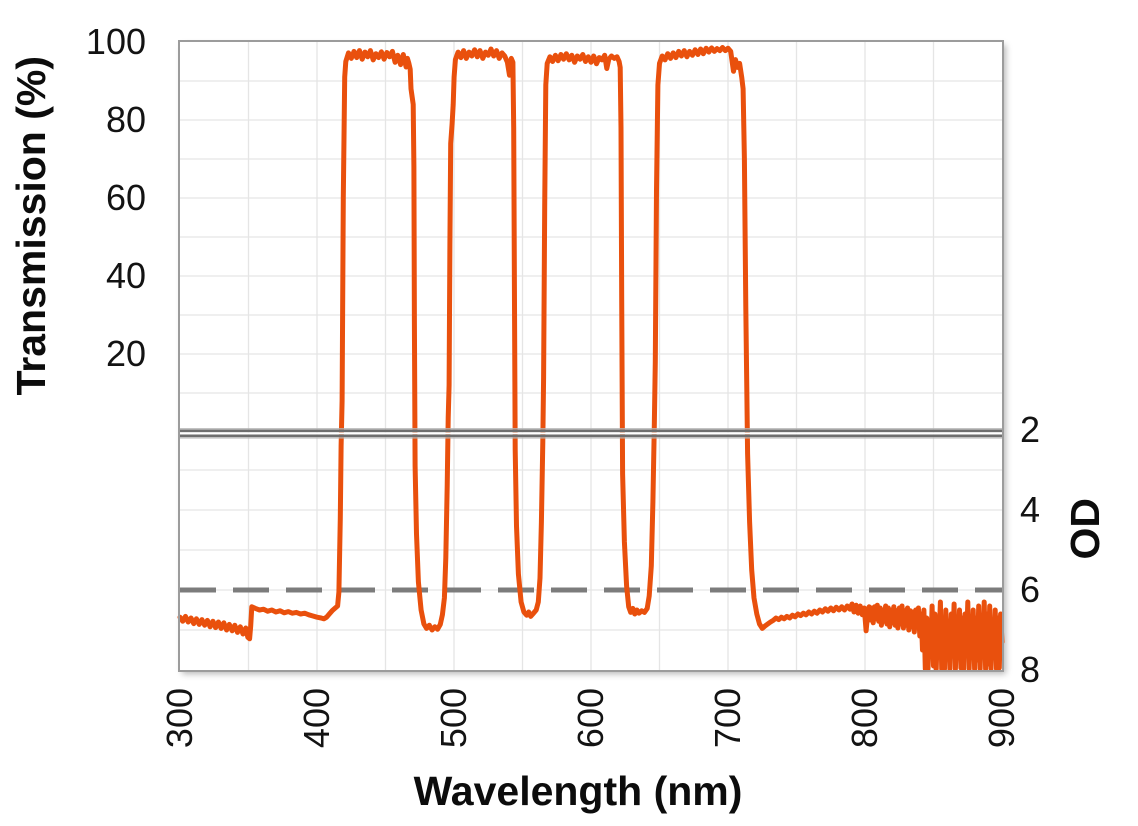 The image size is (1138, 826). I want to click on transmission-tick-label: 40, so click(125, 275).